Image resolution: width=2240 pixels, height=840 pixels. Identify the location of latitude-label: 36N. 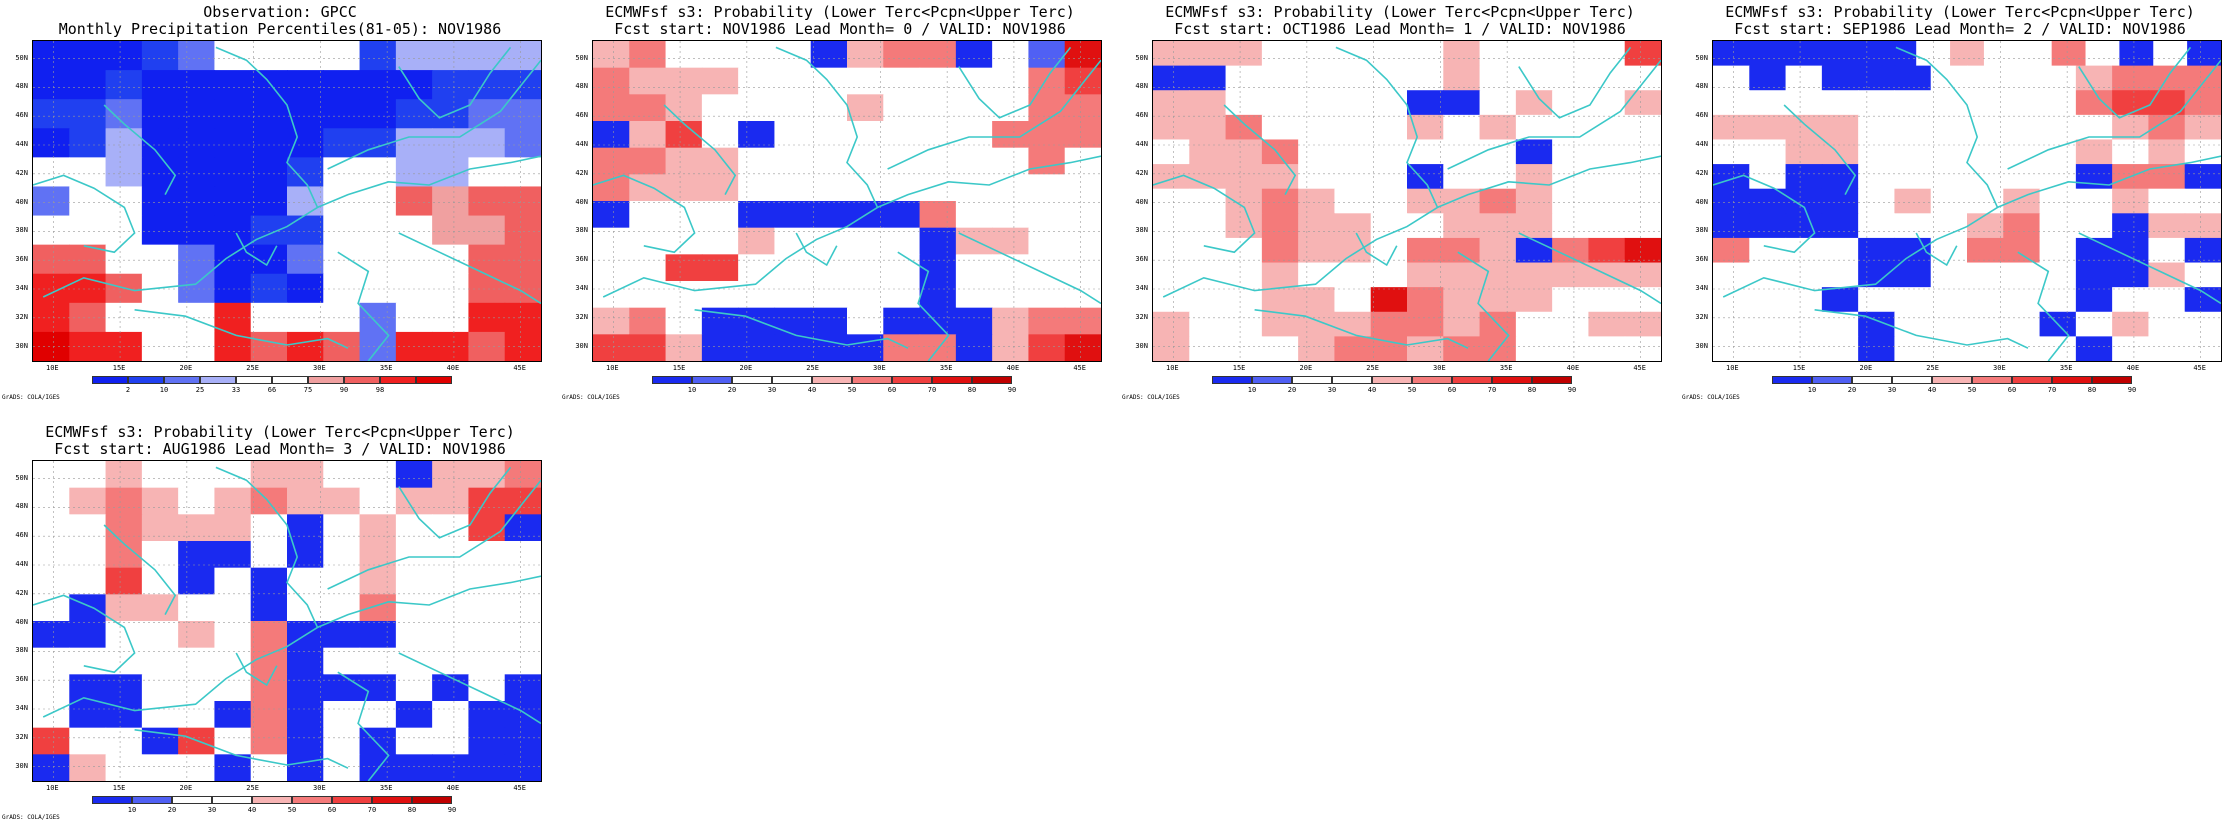
(581, 259).